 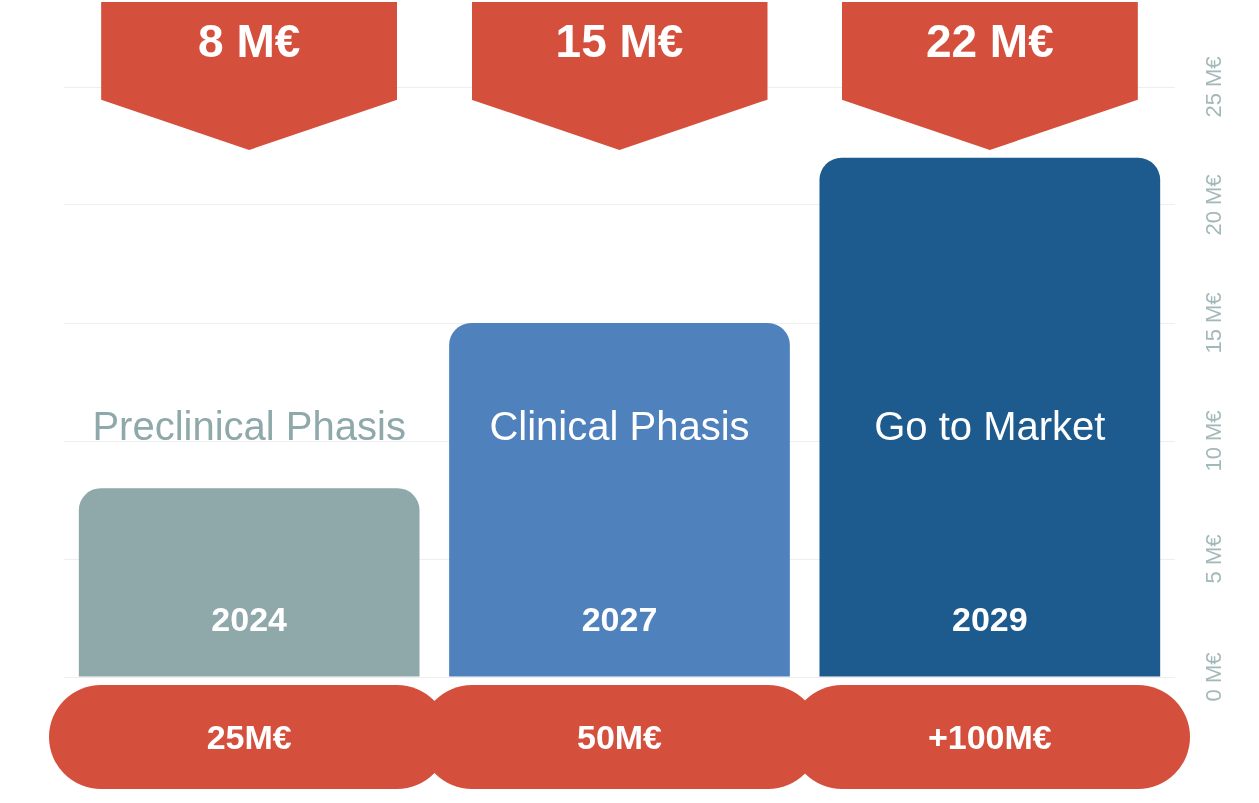 What do you see at coordinates (1214, 323) in the screenshot?
I see `y-tick-label: 15 M€` at bounding box center [1214, 323].